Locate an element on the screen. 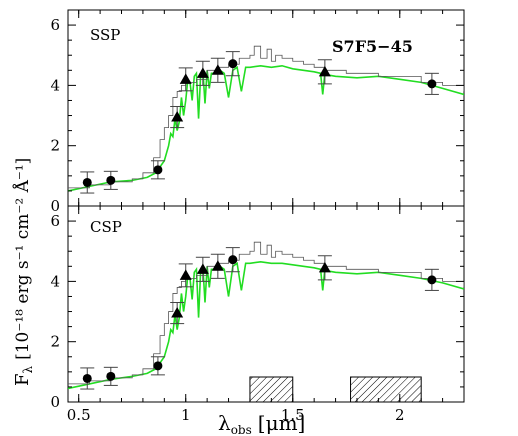 This screenshot has width=518, height=436. object-label: S7F5−45 is located at coordinates (372, 46).